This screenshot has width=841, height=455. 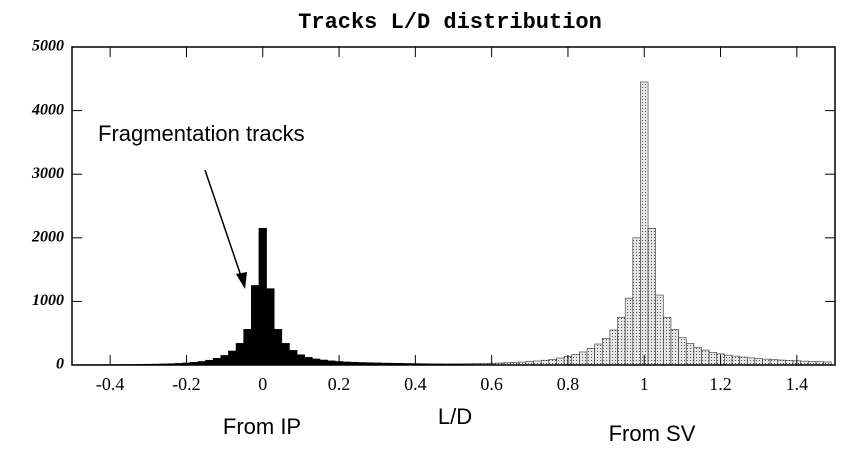 What do you see at coordinates (455, 416) in the screenshot?
I see `x-axis-label: L/D` at bounding box center [455, 416].